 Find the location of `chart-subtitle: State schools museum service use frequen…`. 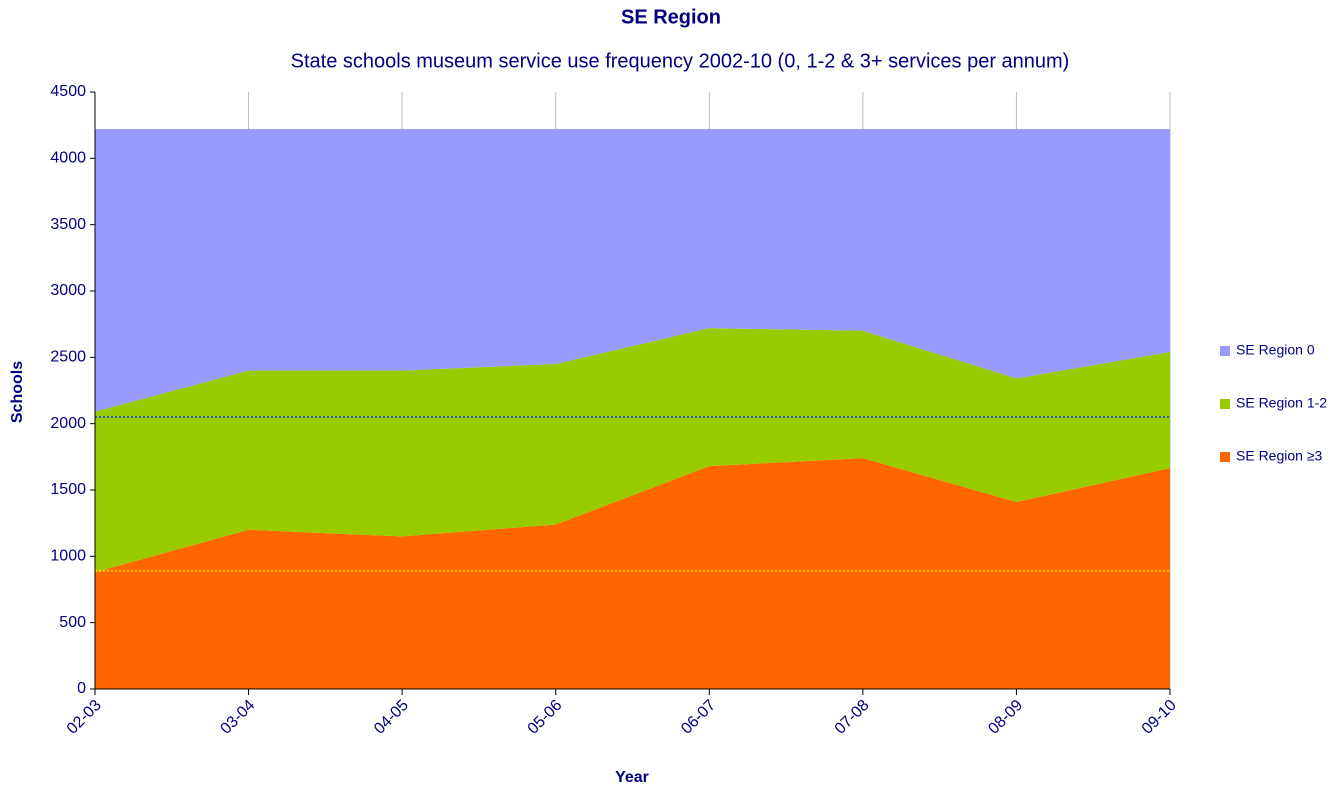

chart-subtitle: State schools museum service use frequen… is located at coordinates (680, 61).